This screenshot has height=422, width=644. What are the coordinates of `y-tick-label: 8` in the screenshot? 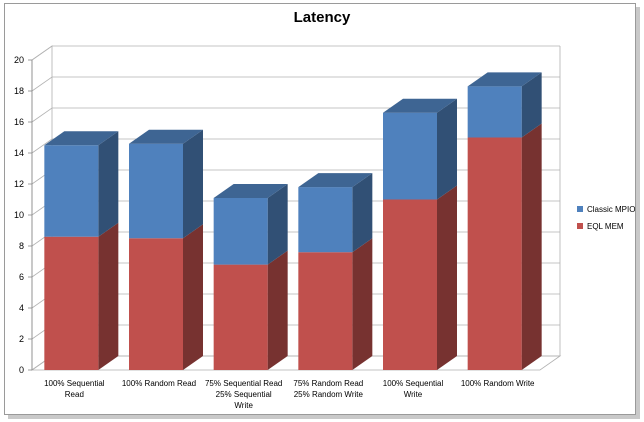 It's located at (21, 246).